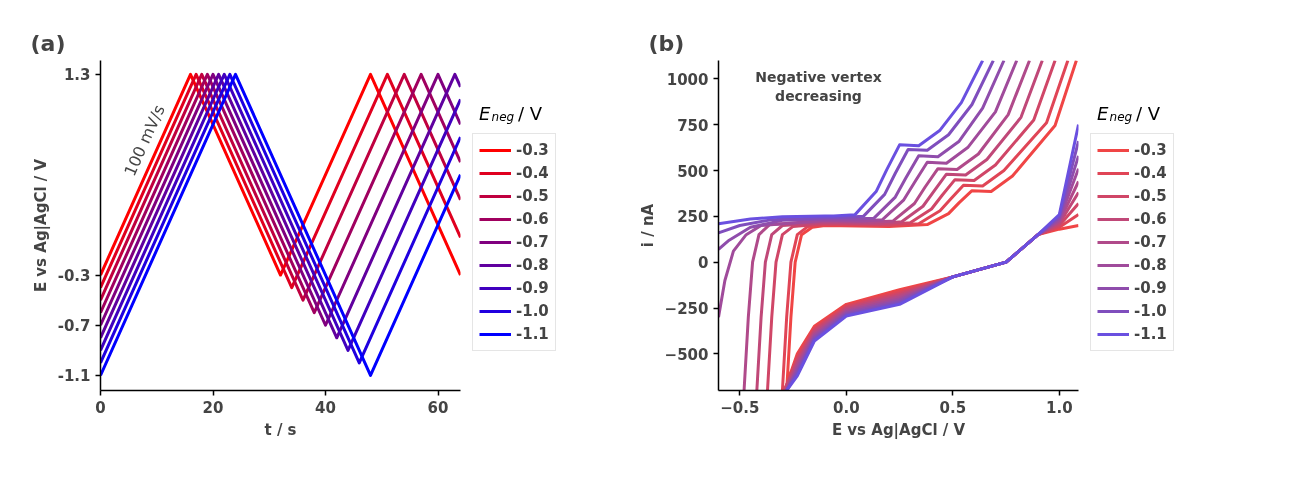  Describe the element at coordinates (48, 43) in the screenshot. I see `chart-title: (a)` at that location.